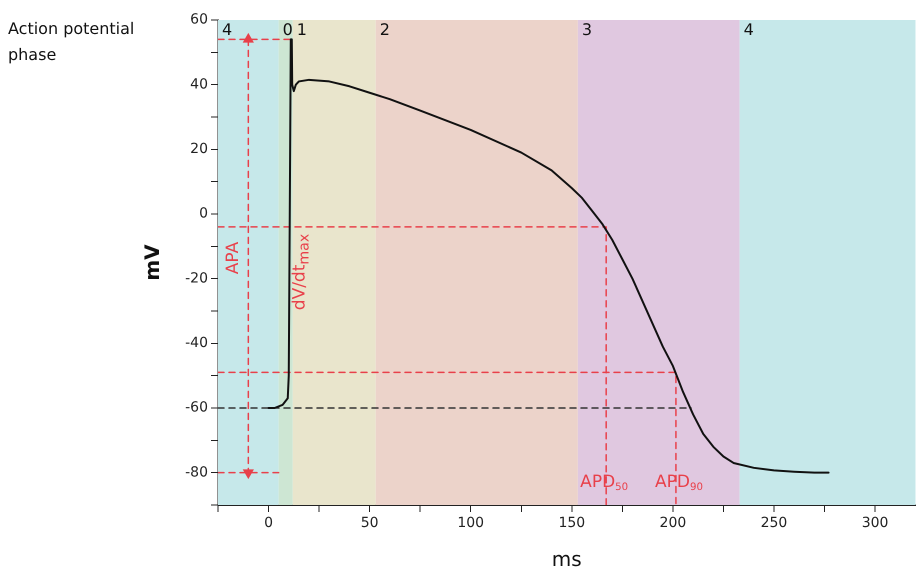  What do you see at coordinates (301, 30) in the screenshot?
I see `band-label: 1` at bounding box center [301, 30].